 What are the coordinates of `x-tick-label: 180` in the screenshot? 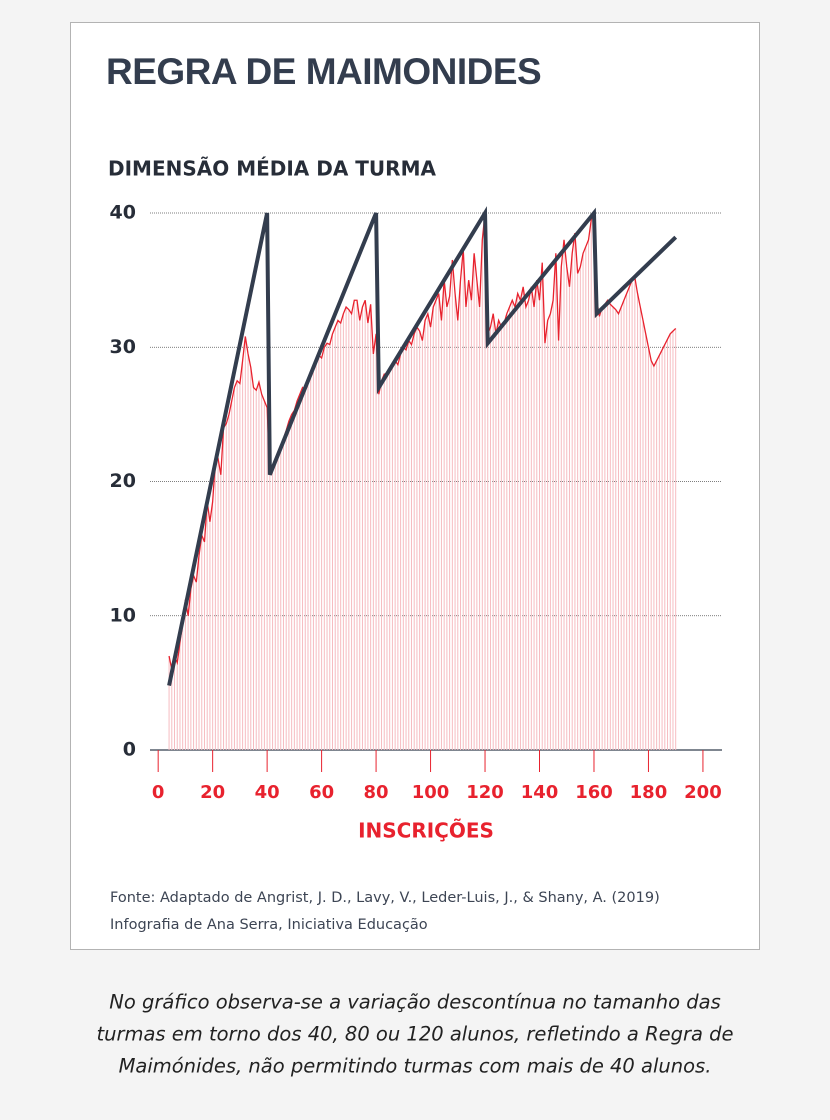 It's located at (649, 792).